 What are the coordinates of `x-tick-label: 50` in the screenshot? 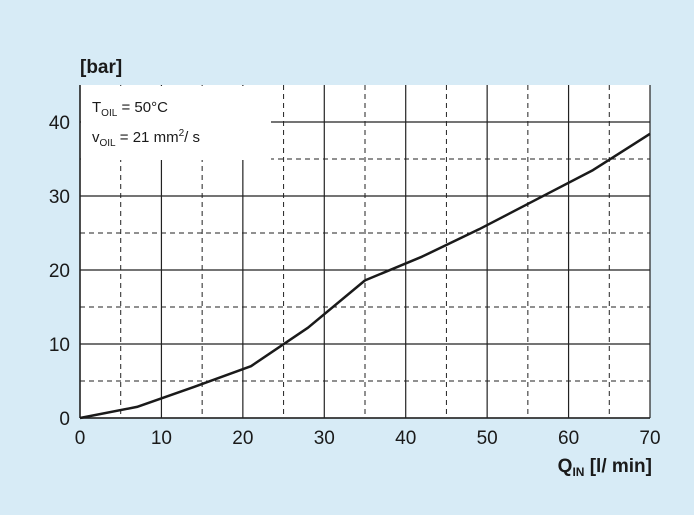 It's located at (487, 438).